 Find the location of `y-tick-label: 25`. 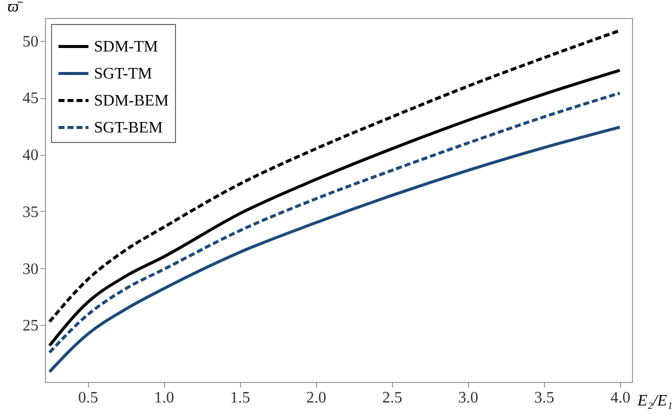

y-tick-label: 25 is located at coordinates (30, 326).